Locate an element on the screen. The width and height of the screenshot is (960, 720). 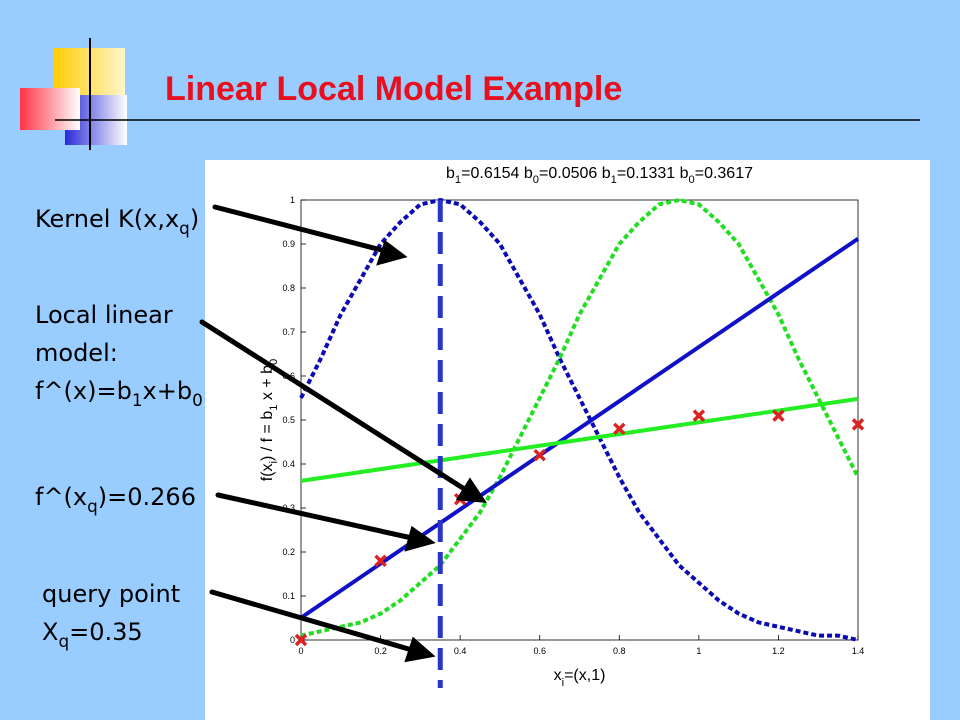
y-tick-label: 0.3 is located at coordinates (288, 508).